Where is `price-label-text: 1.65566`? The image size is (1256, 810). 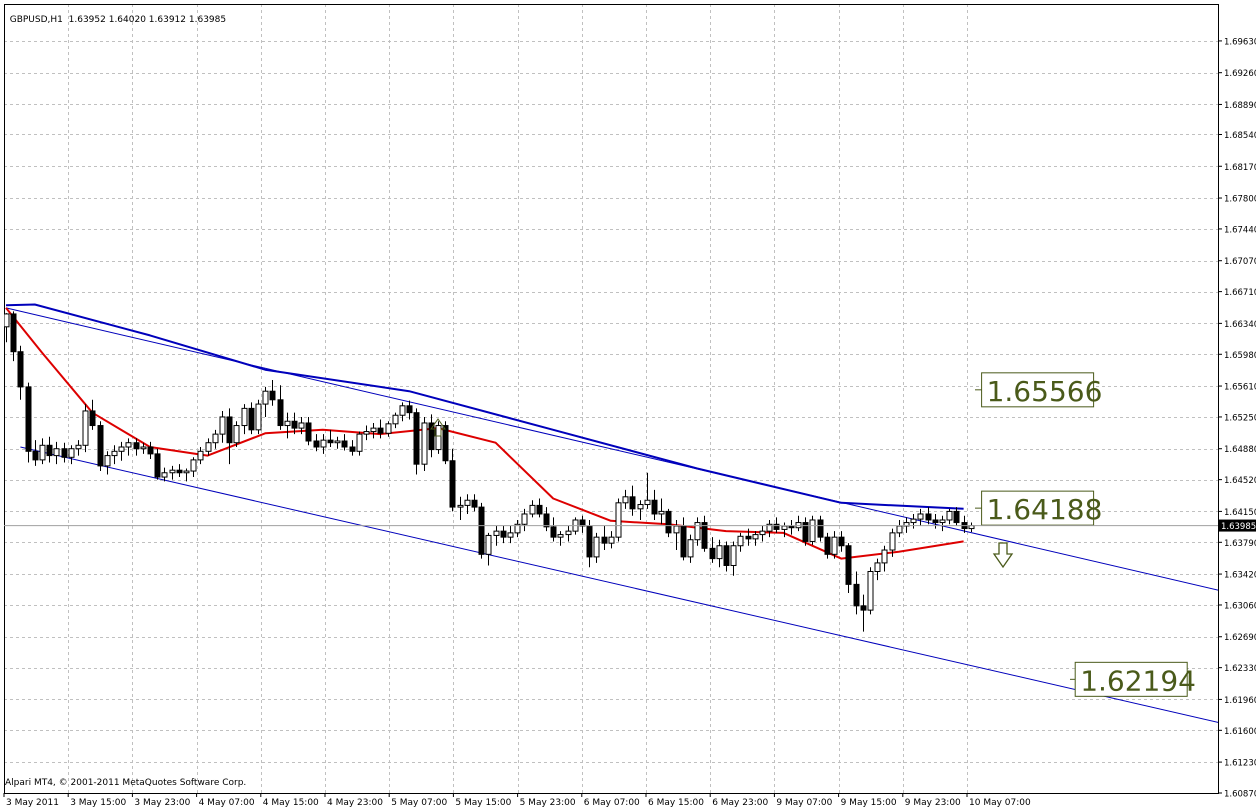 price-label-text: 1.65566 is located at coordinates (1045, 391).